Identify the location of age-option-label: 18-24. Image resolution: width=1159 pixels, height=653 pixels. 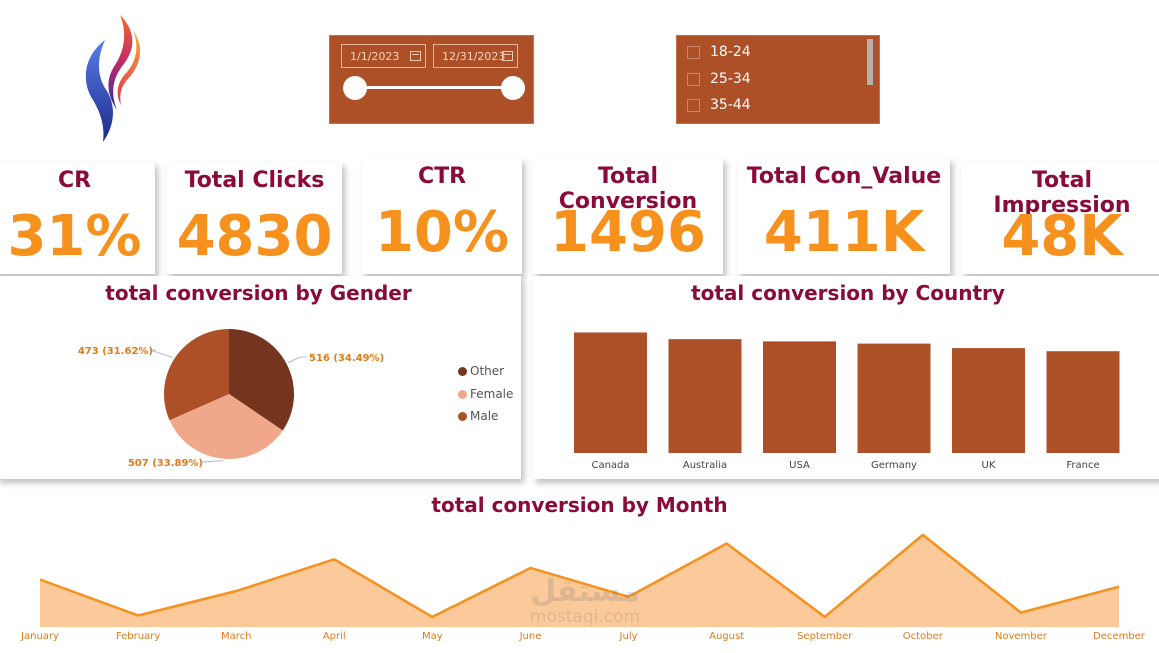
(730, 52).